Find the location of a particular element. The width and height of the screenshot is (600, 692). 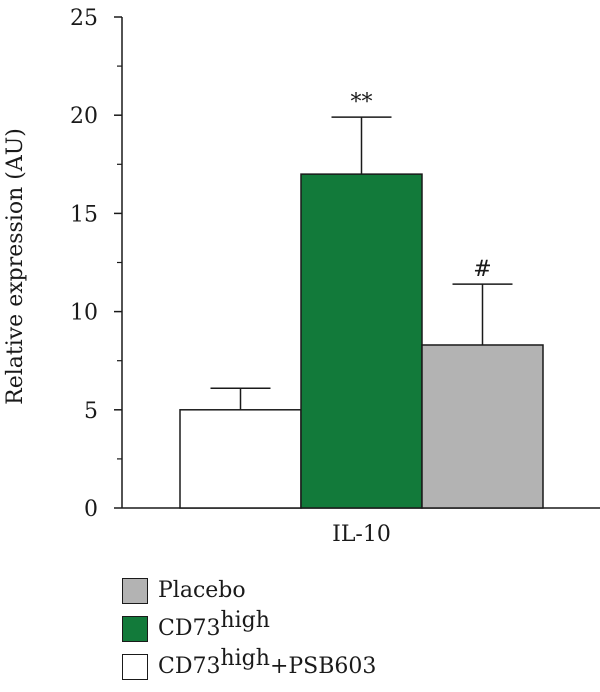

y-axis-title: Relative expression (AU) is located at coordinates (15, 266).